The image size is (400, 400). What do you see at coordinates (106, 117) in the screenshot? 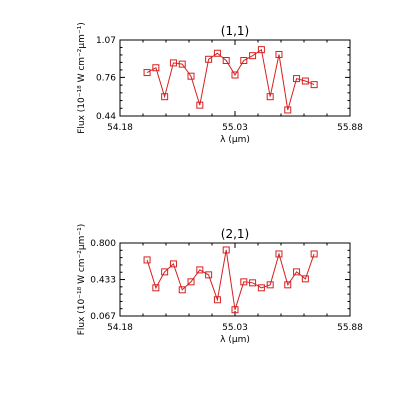
I see `y-tick-label: 0.44` at bounding box center [106, 117].